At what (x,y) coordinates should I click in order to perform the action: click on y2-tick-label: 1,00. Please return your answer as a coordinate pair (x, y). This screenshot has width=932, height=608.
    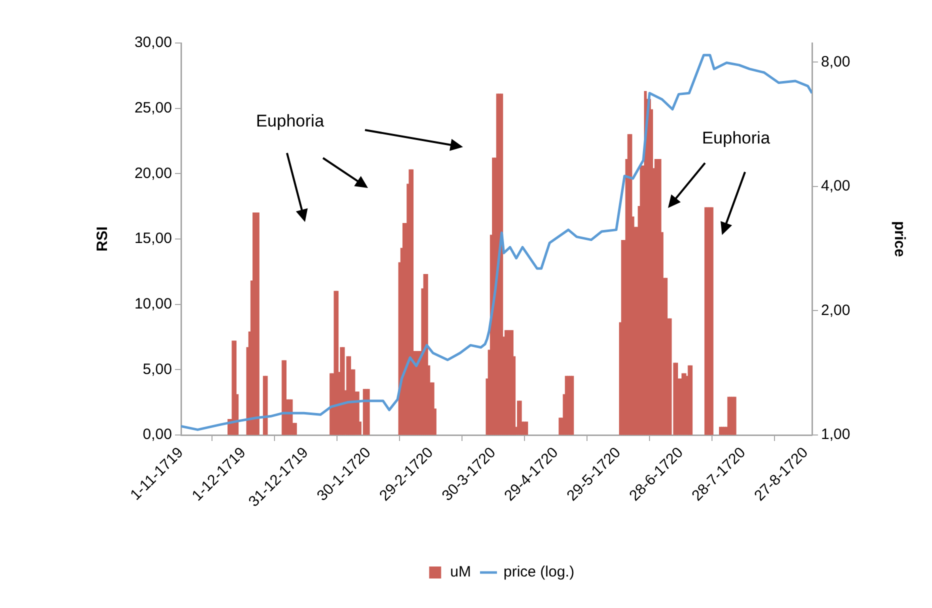
    Looking at the image, I should click on (835, 435).